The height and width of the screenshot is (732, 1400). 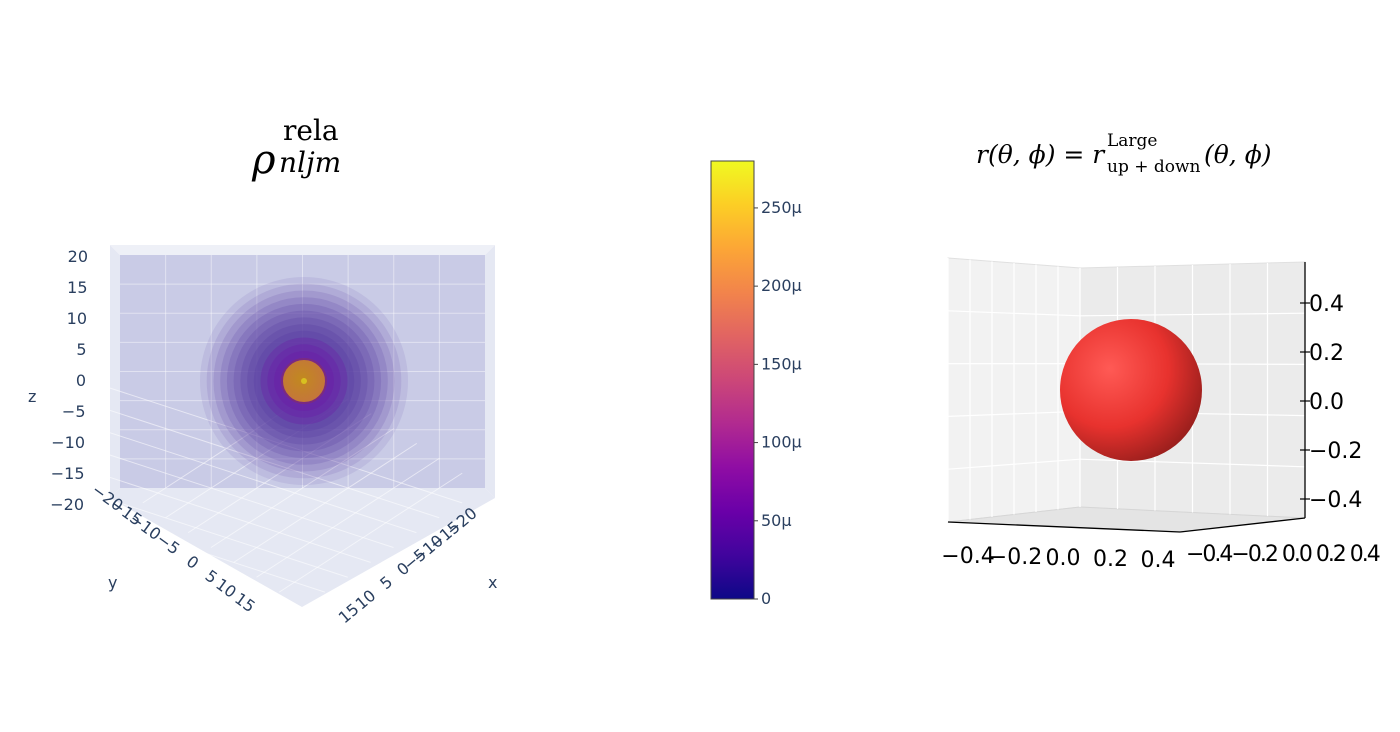 I want to click on right-x-tick-label: 0.4, so click(x=1158, y=560).